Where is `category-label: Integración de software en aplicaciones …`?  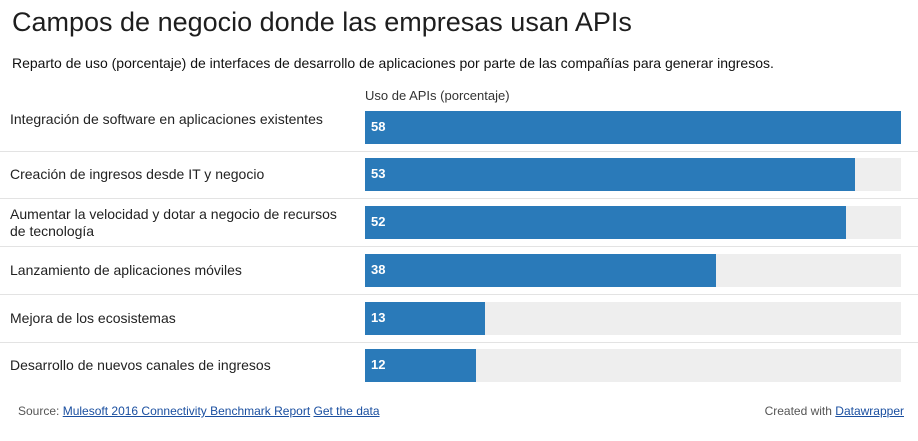
category-label: Integración de software en aplicaciones … is located at coordinates (166, 119).